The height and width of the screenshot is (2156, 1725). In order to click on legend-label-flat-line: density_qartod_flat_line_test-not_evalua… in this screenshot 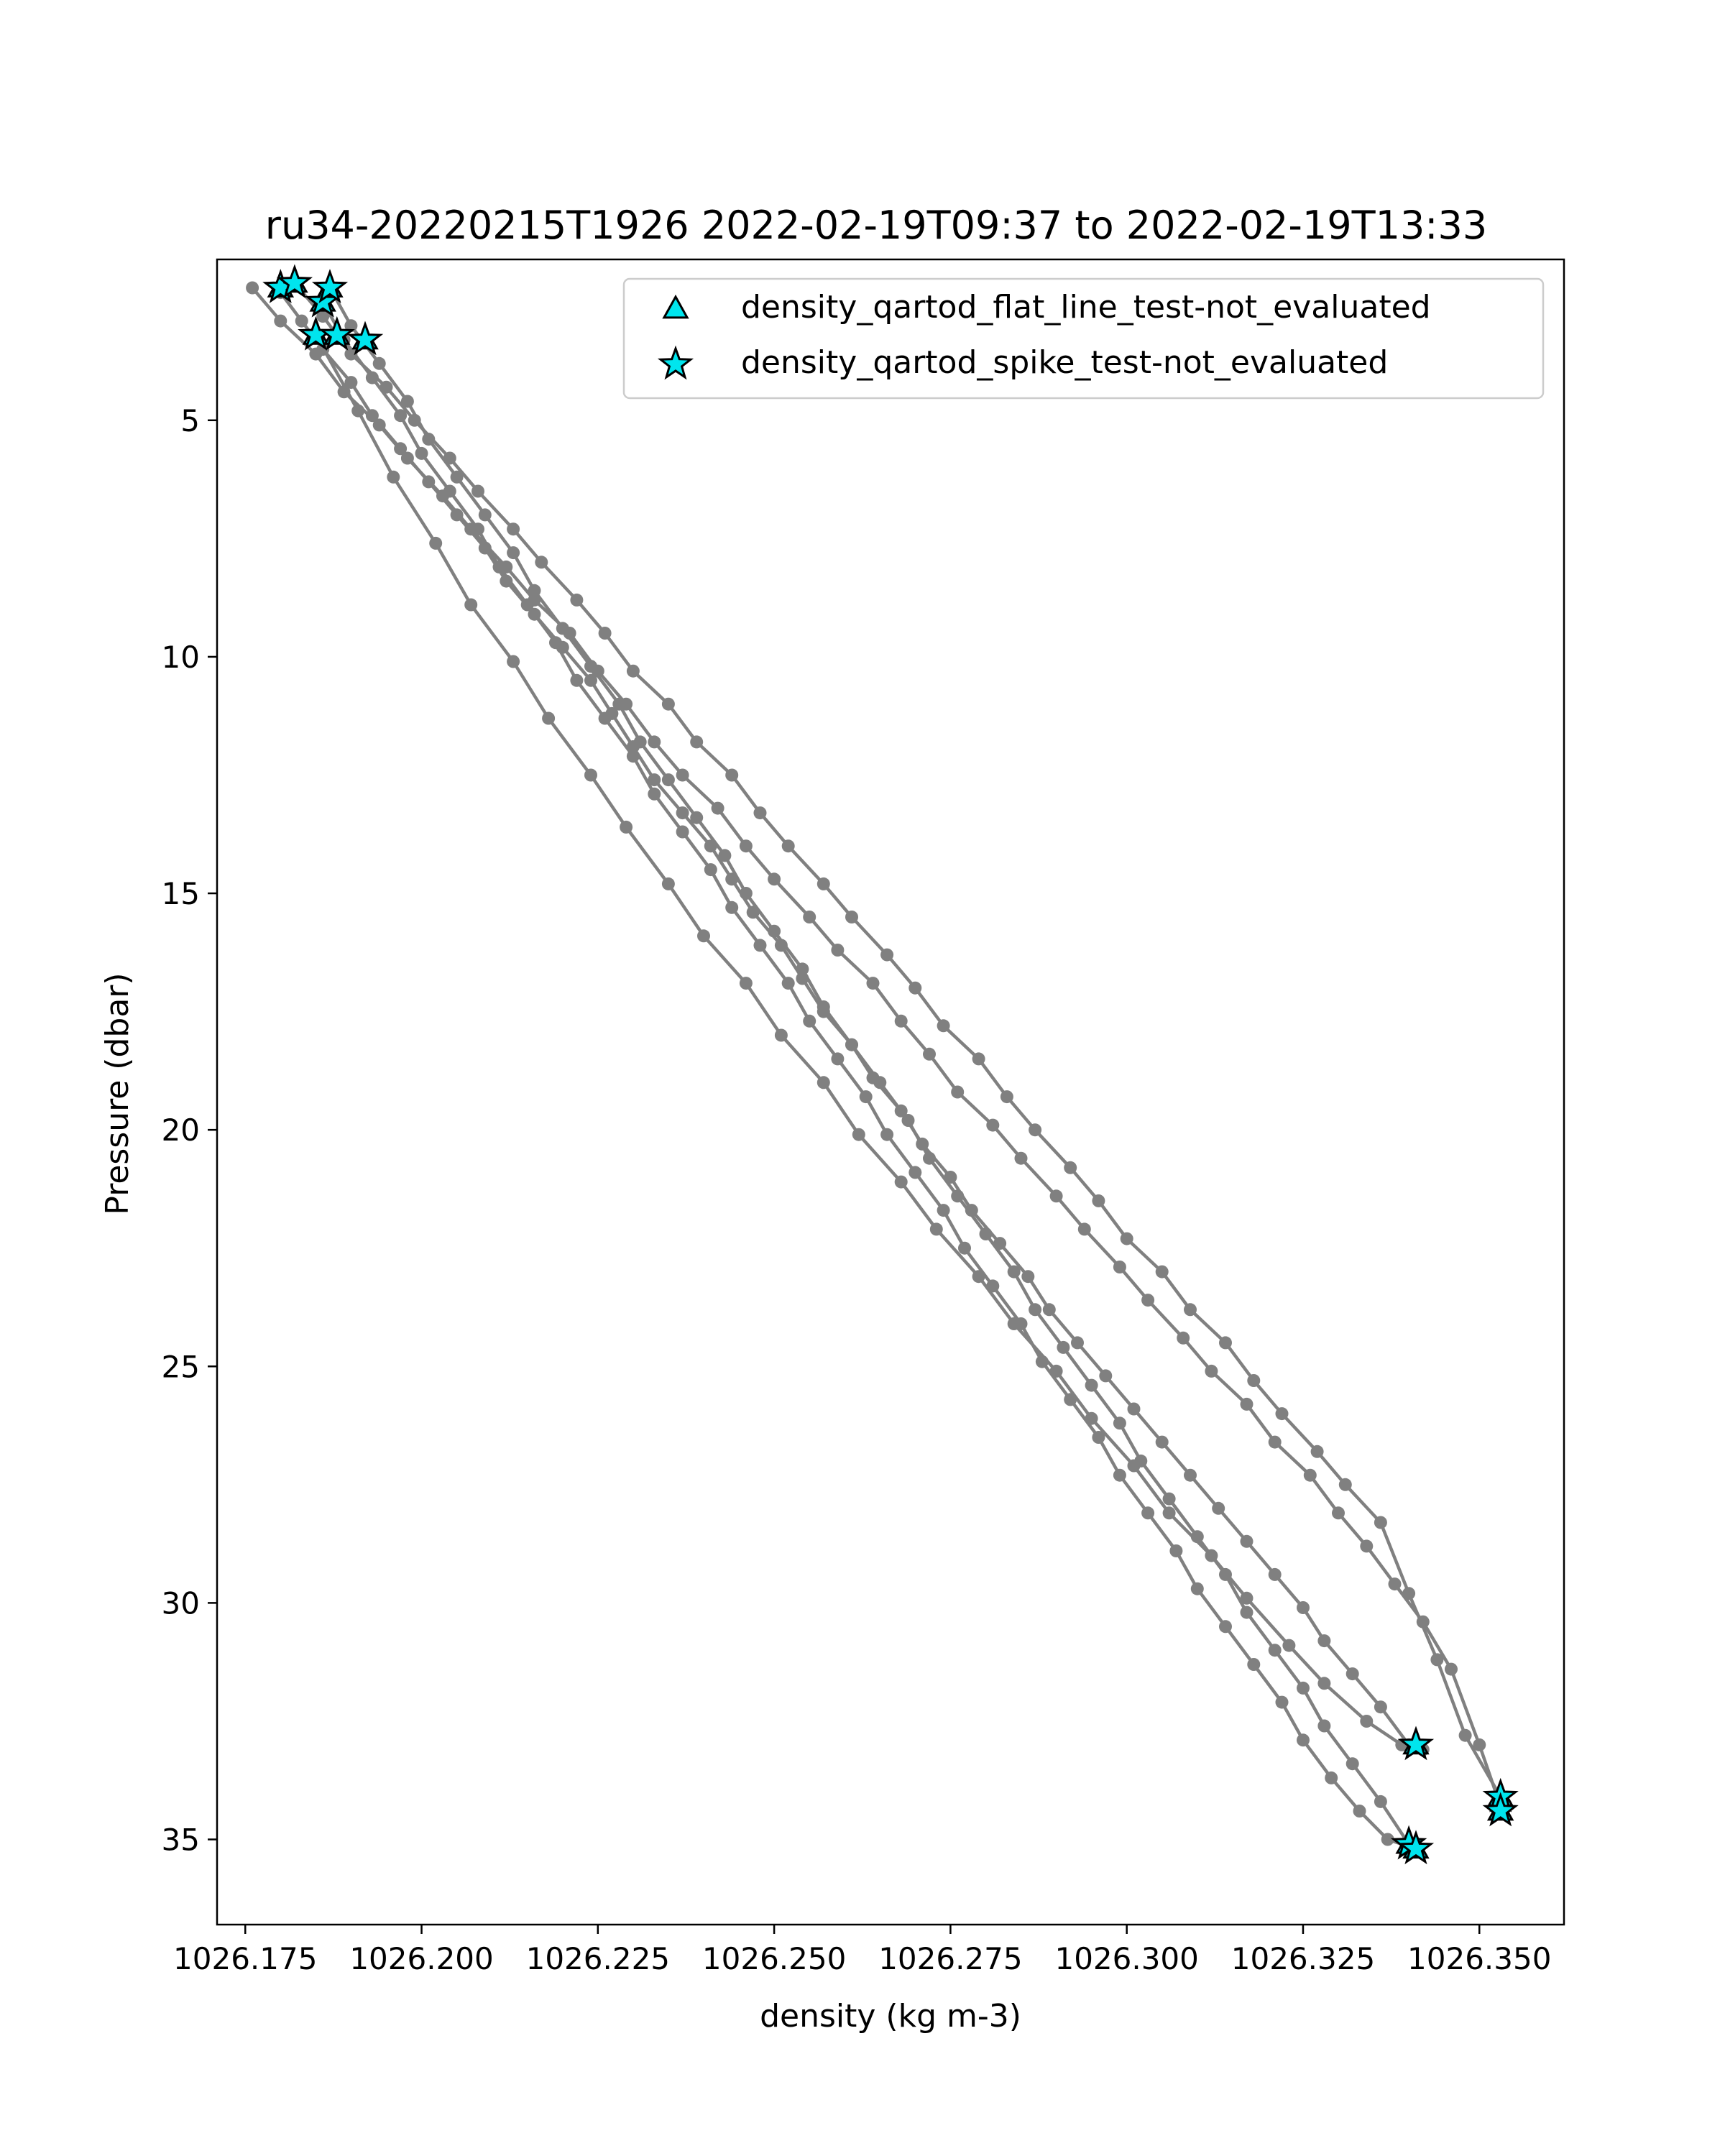, I will do `click(1086, 307)`.